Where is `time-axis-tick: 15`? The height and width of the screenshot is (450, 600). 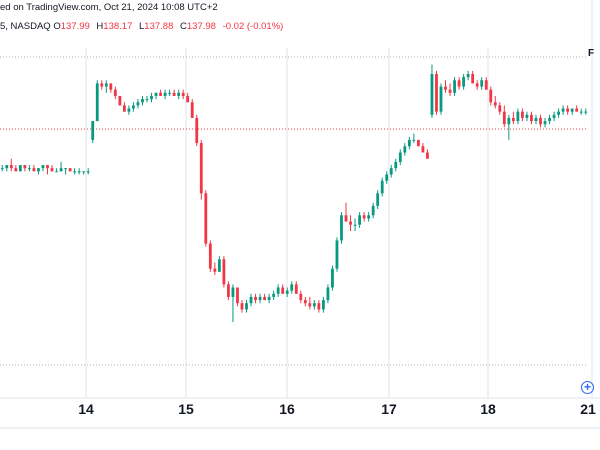
time-axis-tick: 15 is located at coordinates (186, 409).